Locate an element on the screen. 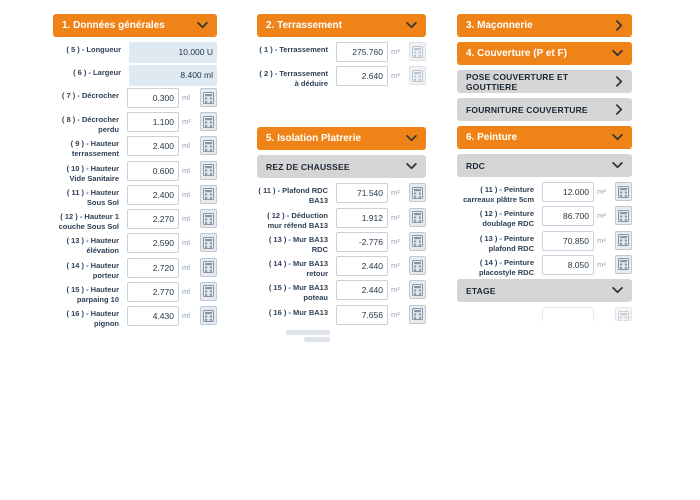 The height and width of the screenshot is (500, 700). form-row: ( 16 ) - Mur BA13 m² is located at coordinates (341, 316).